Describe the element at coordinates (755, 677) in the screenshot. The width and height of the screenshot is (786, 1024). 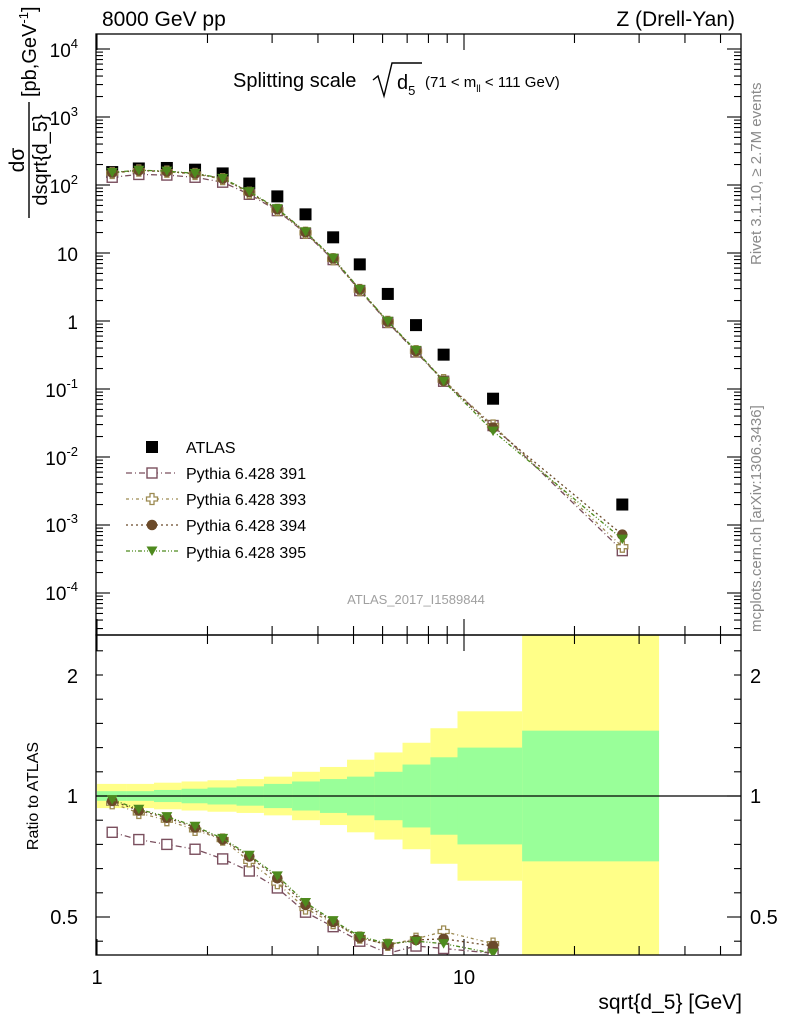
I see `ratio-tick-label-right: 2` at that location.